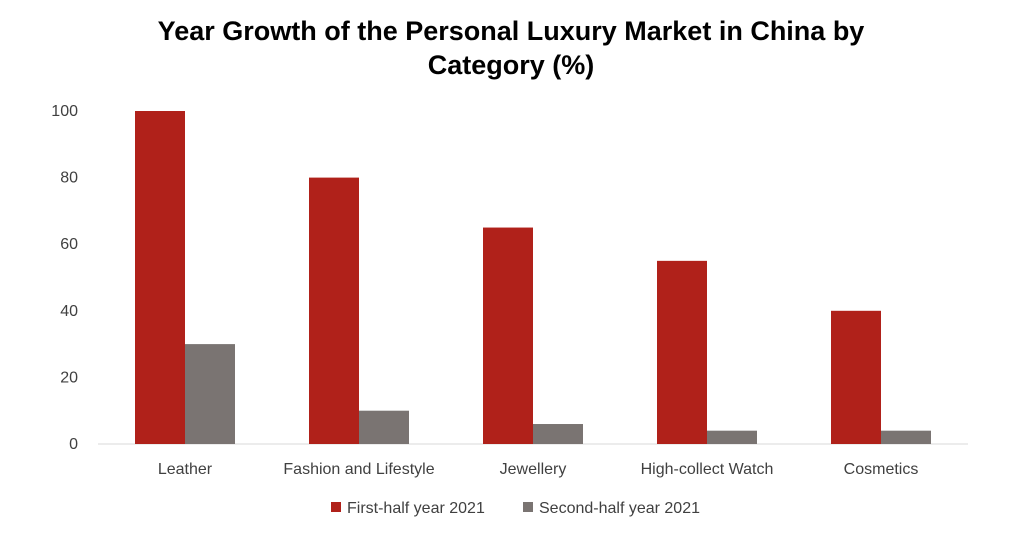 The height and width of the screenshot is (542, 1022). Describe the element at coordinates (416, 508) in the screenshot. I see `legend-label-0: First-half year 2021` at that location.